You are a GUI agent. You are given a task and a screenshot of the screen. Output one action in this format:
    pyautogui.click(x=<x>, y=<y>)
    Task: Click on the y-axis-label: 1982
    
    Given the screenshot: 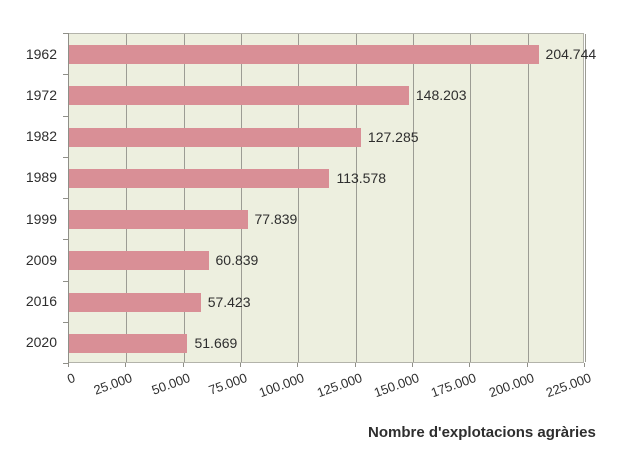 What is the action you would take?
    pyautogui.click(x=41, y=136)
    